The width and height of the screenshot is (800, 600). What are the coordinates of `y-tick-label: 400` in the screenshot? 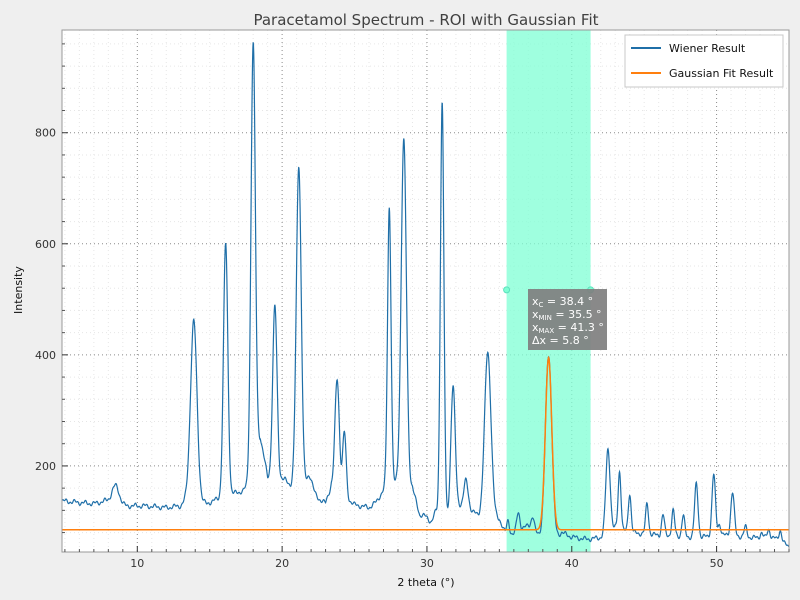 It's located at (45, 355).